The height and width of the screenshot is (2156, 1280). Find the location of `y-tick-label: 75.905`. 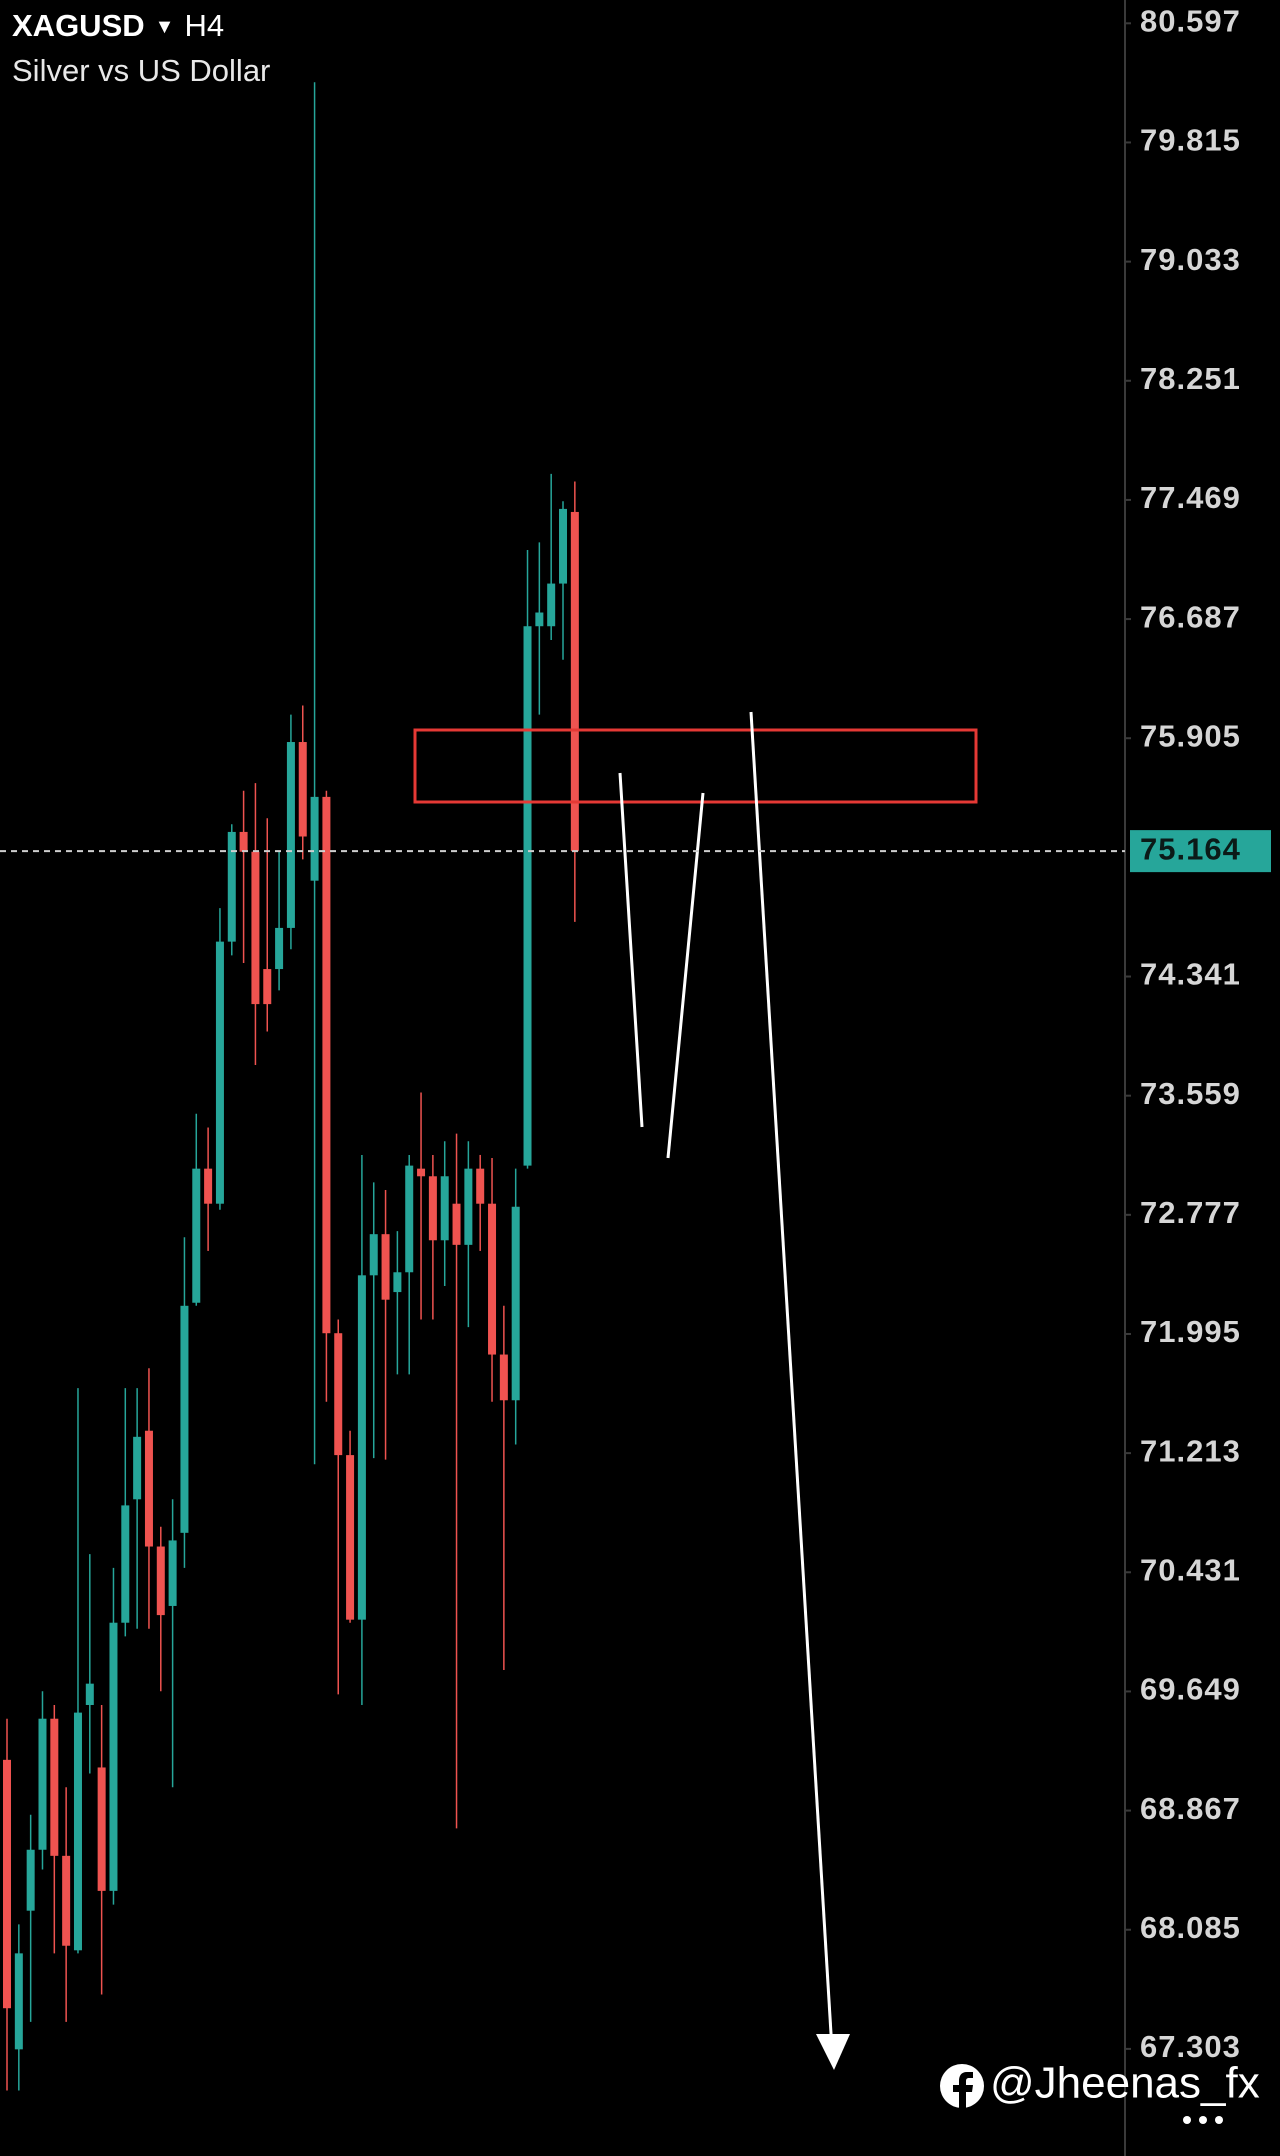

y-tick-label: 75.905 is located at coordinates (1190, 735).